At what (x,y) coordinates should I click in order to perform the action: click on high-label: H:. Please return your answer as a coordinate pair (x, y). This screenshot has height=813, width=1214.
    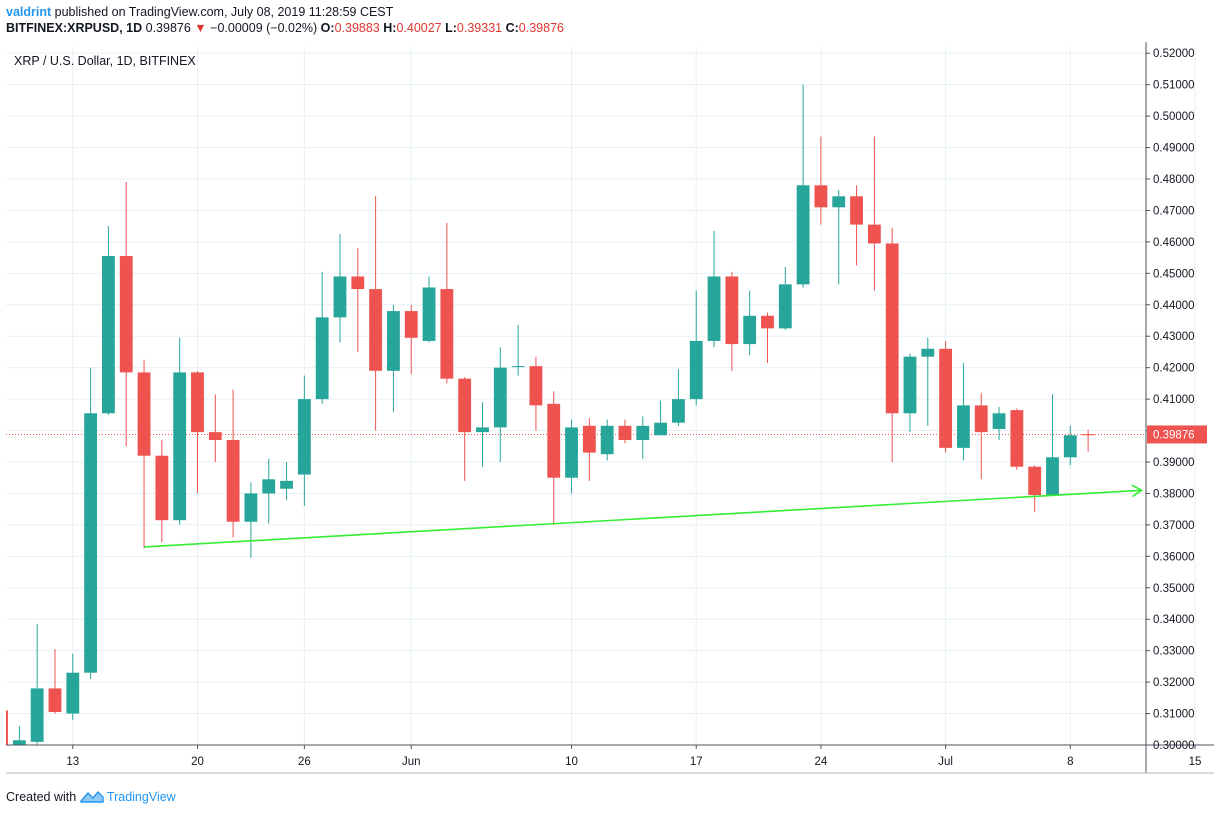
    Looking at the image, I should click on (390, 28).